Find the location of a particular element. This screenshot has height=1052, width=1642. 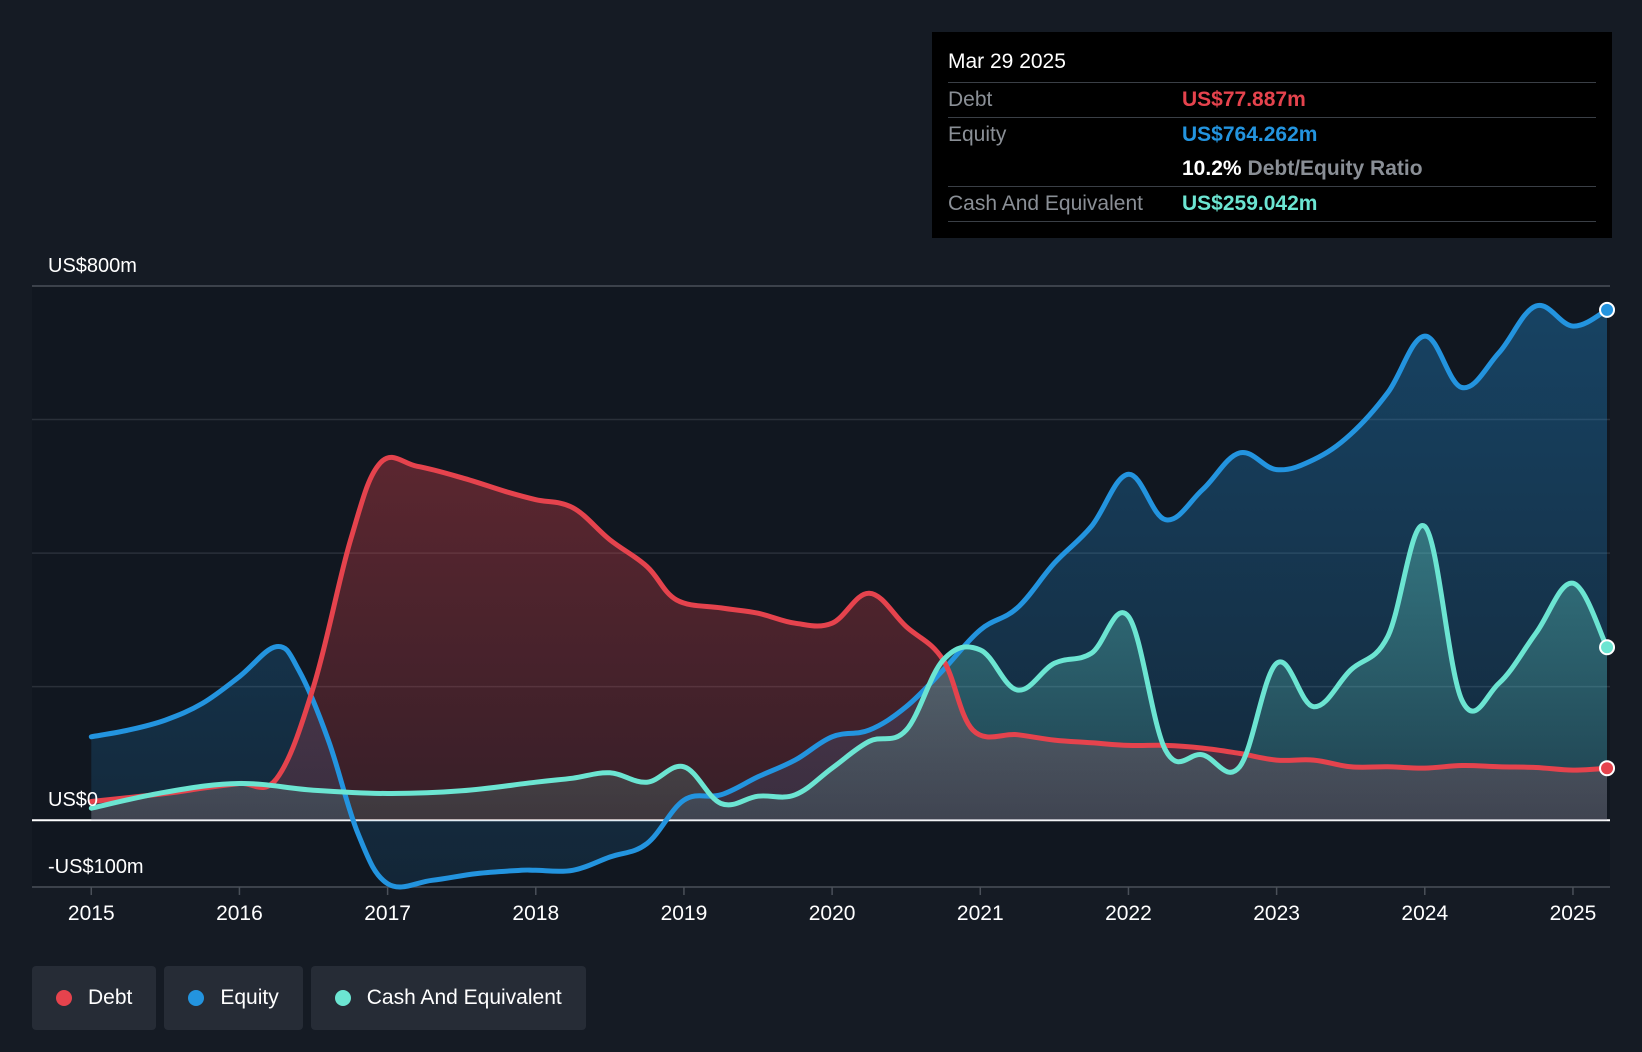

tooltip-ratio-value: 10.2% is located at coordinates (1212, 168).